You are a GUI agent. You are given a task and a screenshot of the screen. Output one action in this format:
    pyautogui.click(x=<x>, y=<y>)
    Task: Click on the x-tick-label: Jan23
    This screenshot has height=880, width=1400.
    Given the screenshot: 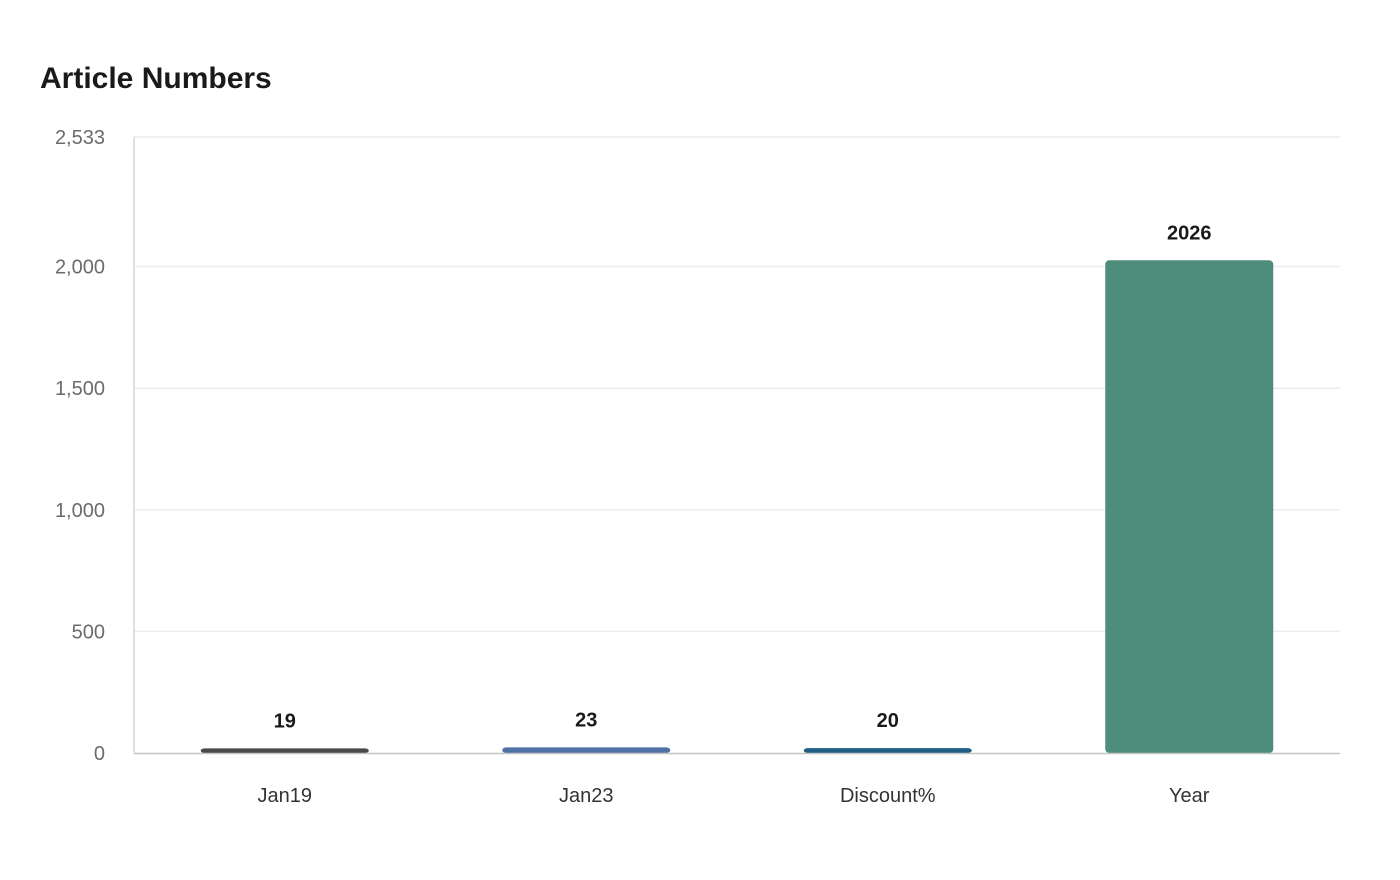 What is the action you would take?
    pyautogui.click(x=586, y=796)
    